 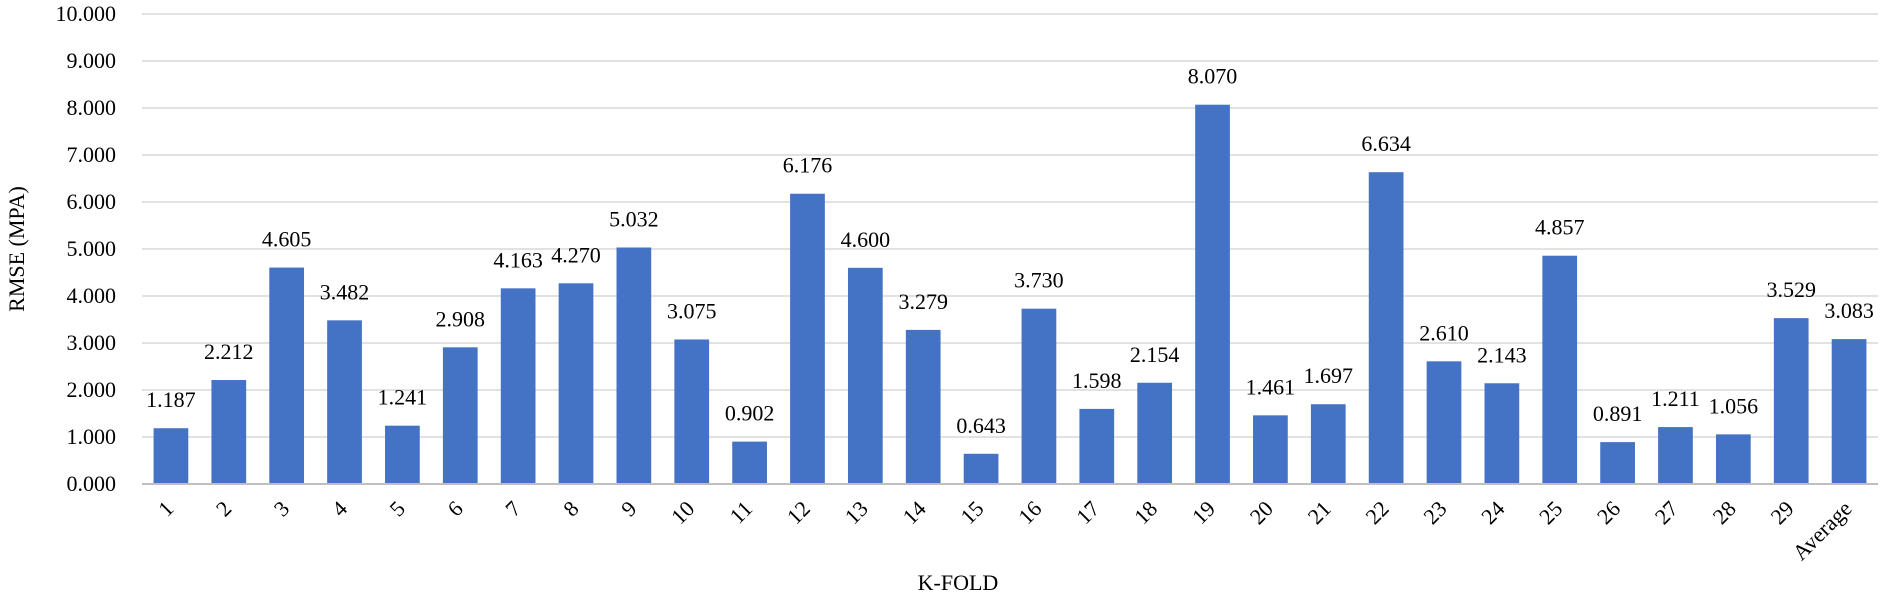 What do you see at coordinates (1849, 411) in the screenshot?
I see `bar-Average` at bounding box center [1849, 411].